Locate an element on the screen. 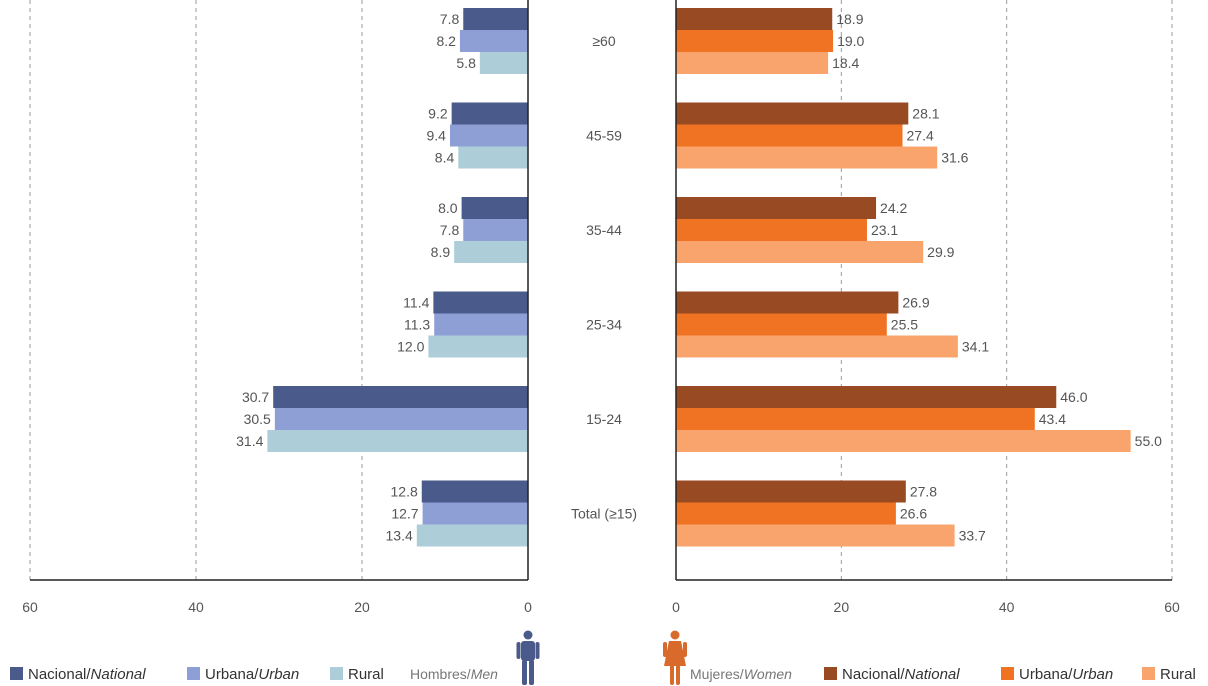  data-label: 43.4 is located at coordinates (1052, 419).